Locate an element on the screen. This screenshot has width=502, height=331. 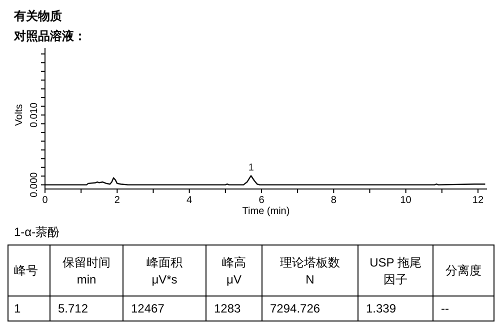
x-tick-label: 10 is located at coordinates (406, 200).